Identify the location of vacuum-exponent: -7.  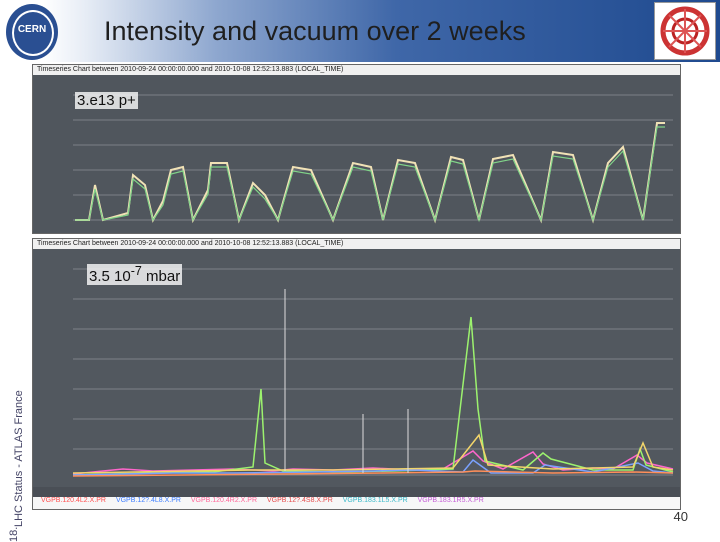
(136, 271).